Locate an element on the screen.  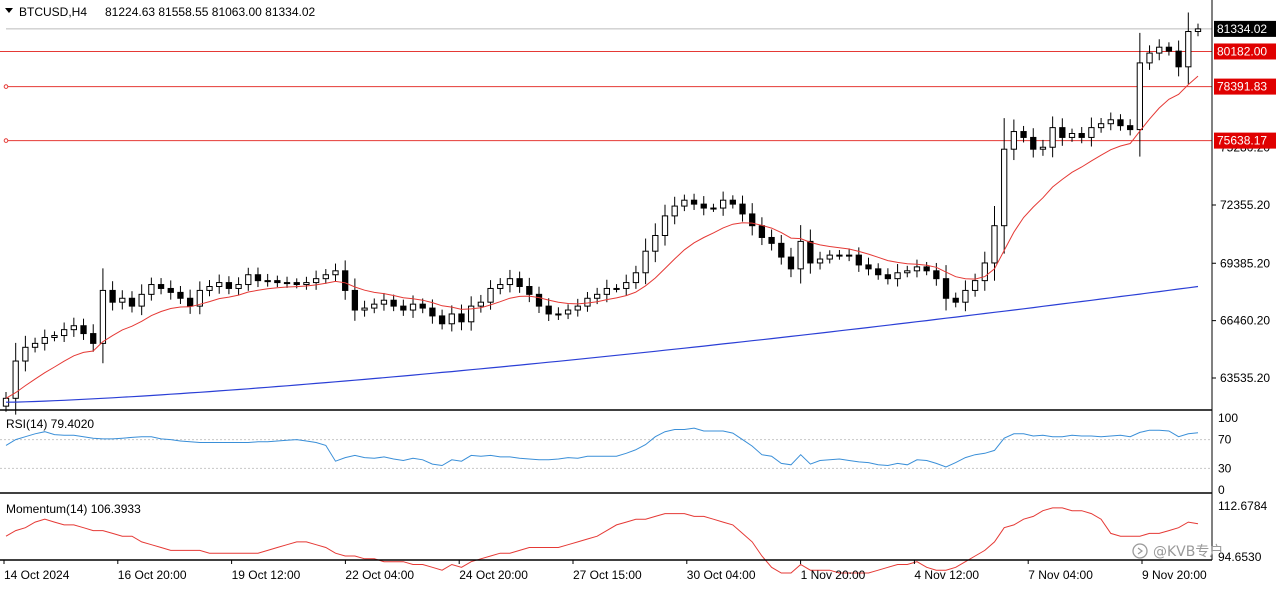
time-tick-label: 22 Oct 04:00 is located at coordinates (379, 575).